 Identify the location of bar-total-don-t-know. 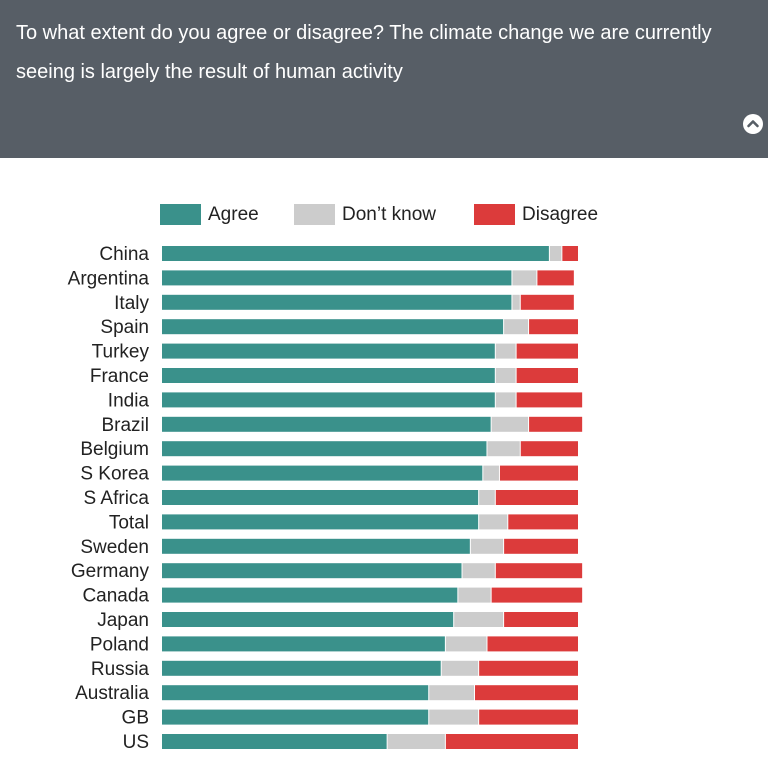
(493, 522).